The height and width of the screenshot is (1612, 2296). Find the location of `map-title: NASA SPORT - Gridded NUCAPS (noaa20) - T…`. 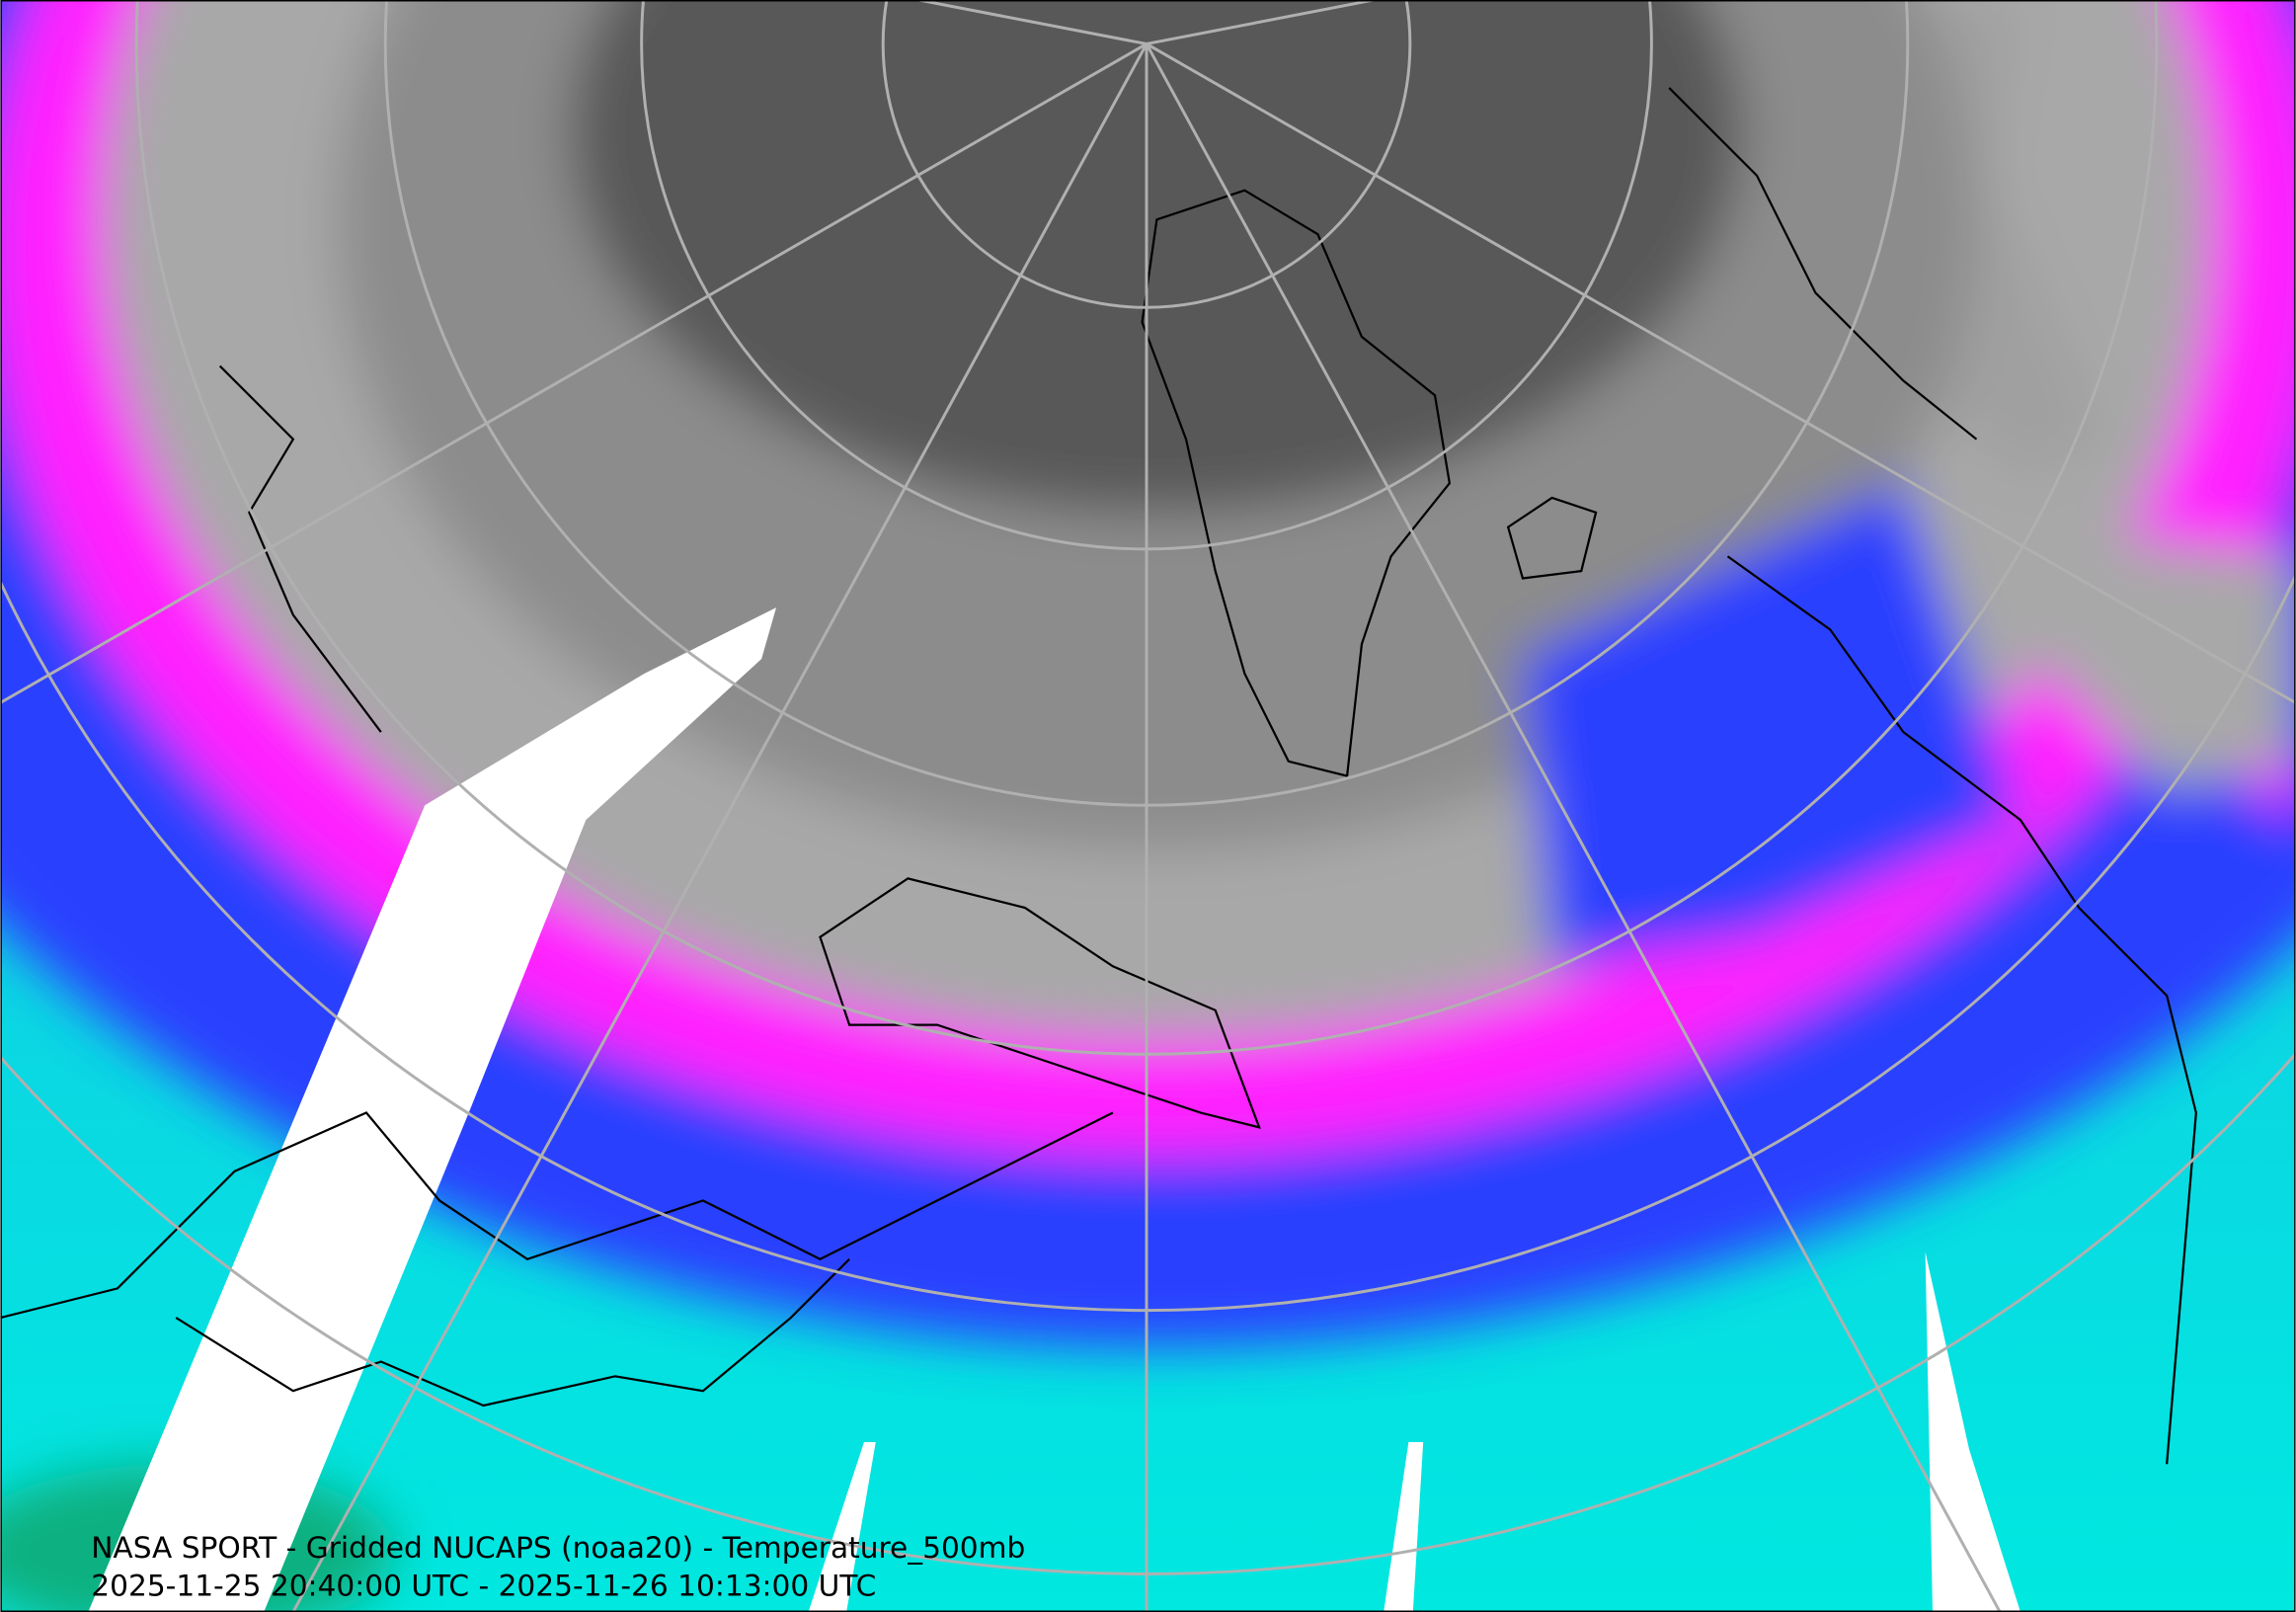

map-title: NASA SPORT - Gridded NUCAPS (noaa20) - T… is located at coordinates (558, 1547).